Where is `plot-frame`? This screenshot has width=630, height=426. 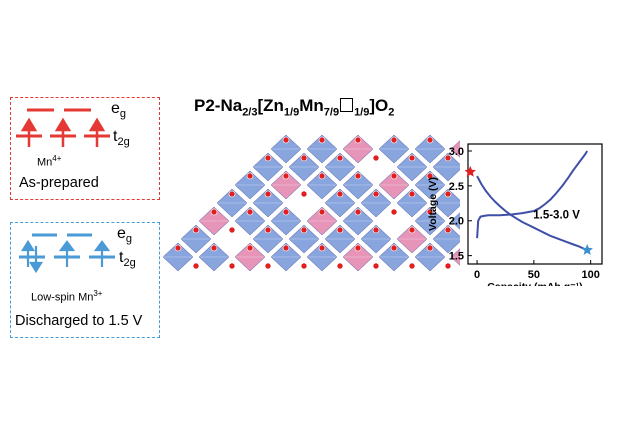
plot-frame is located at coordinates (535, 204).